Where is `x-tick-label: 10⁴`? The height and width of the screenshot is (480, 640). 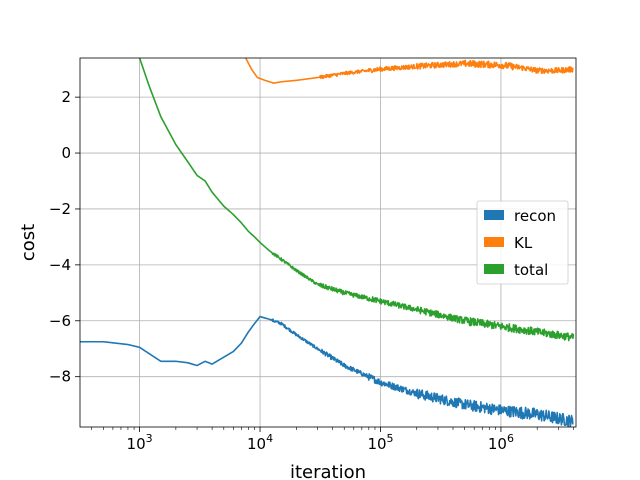
x-tick-label: 10⁴ is located at coordinates (260, 442).